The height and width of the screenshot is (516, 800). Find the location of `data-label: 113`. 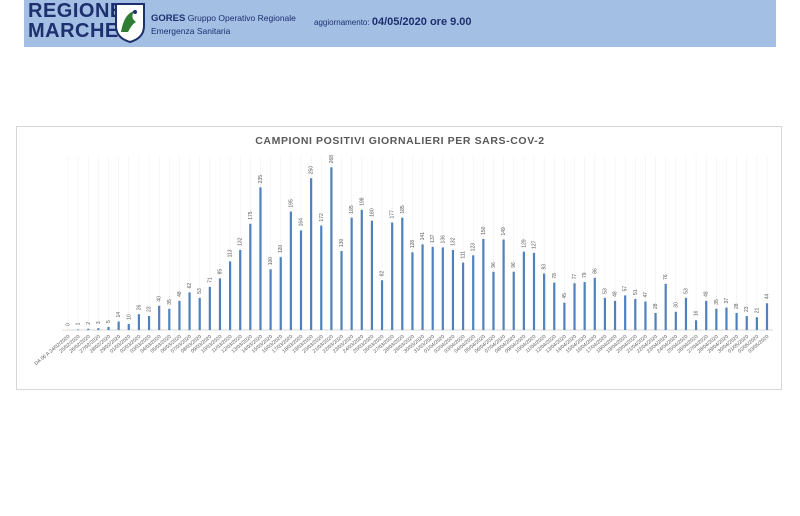

data-label: 113 is located at coordinates (231, 253).